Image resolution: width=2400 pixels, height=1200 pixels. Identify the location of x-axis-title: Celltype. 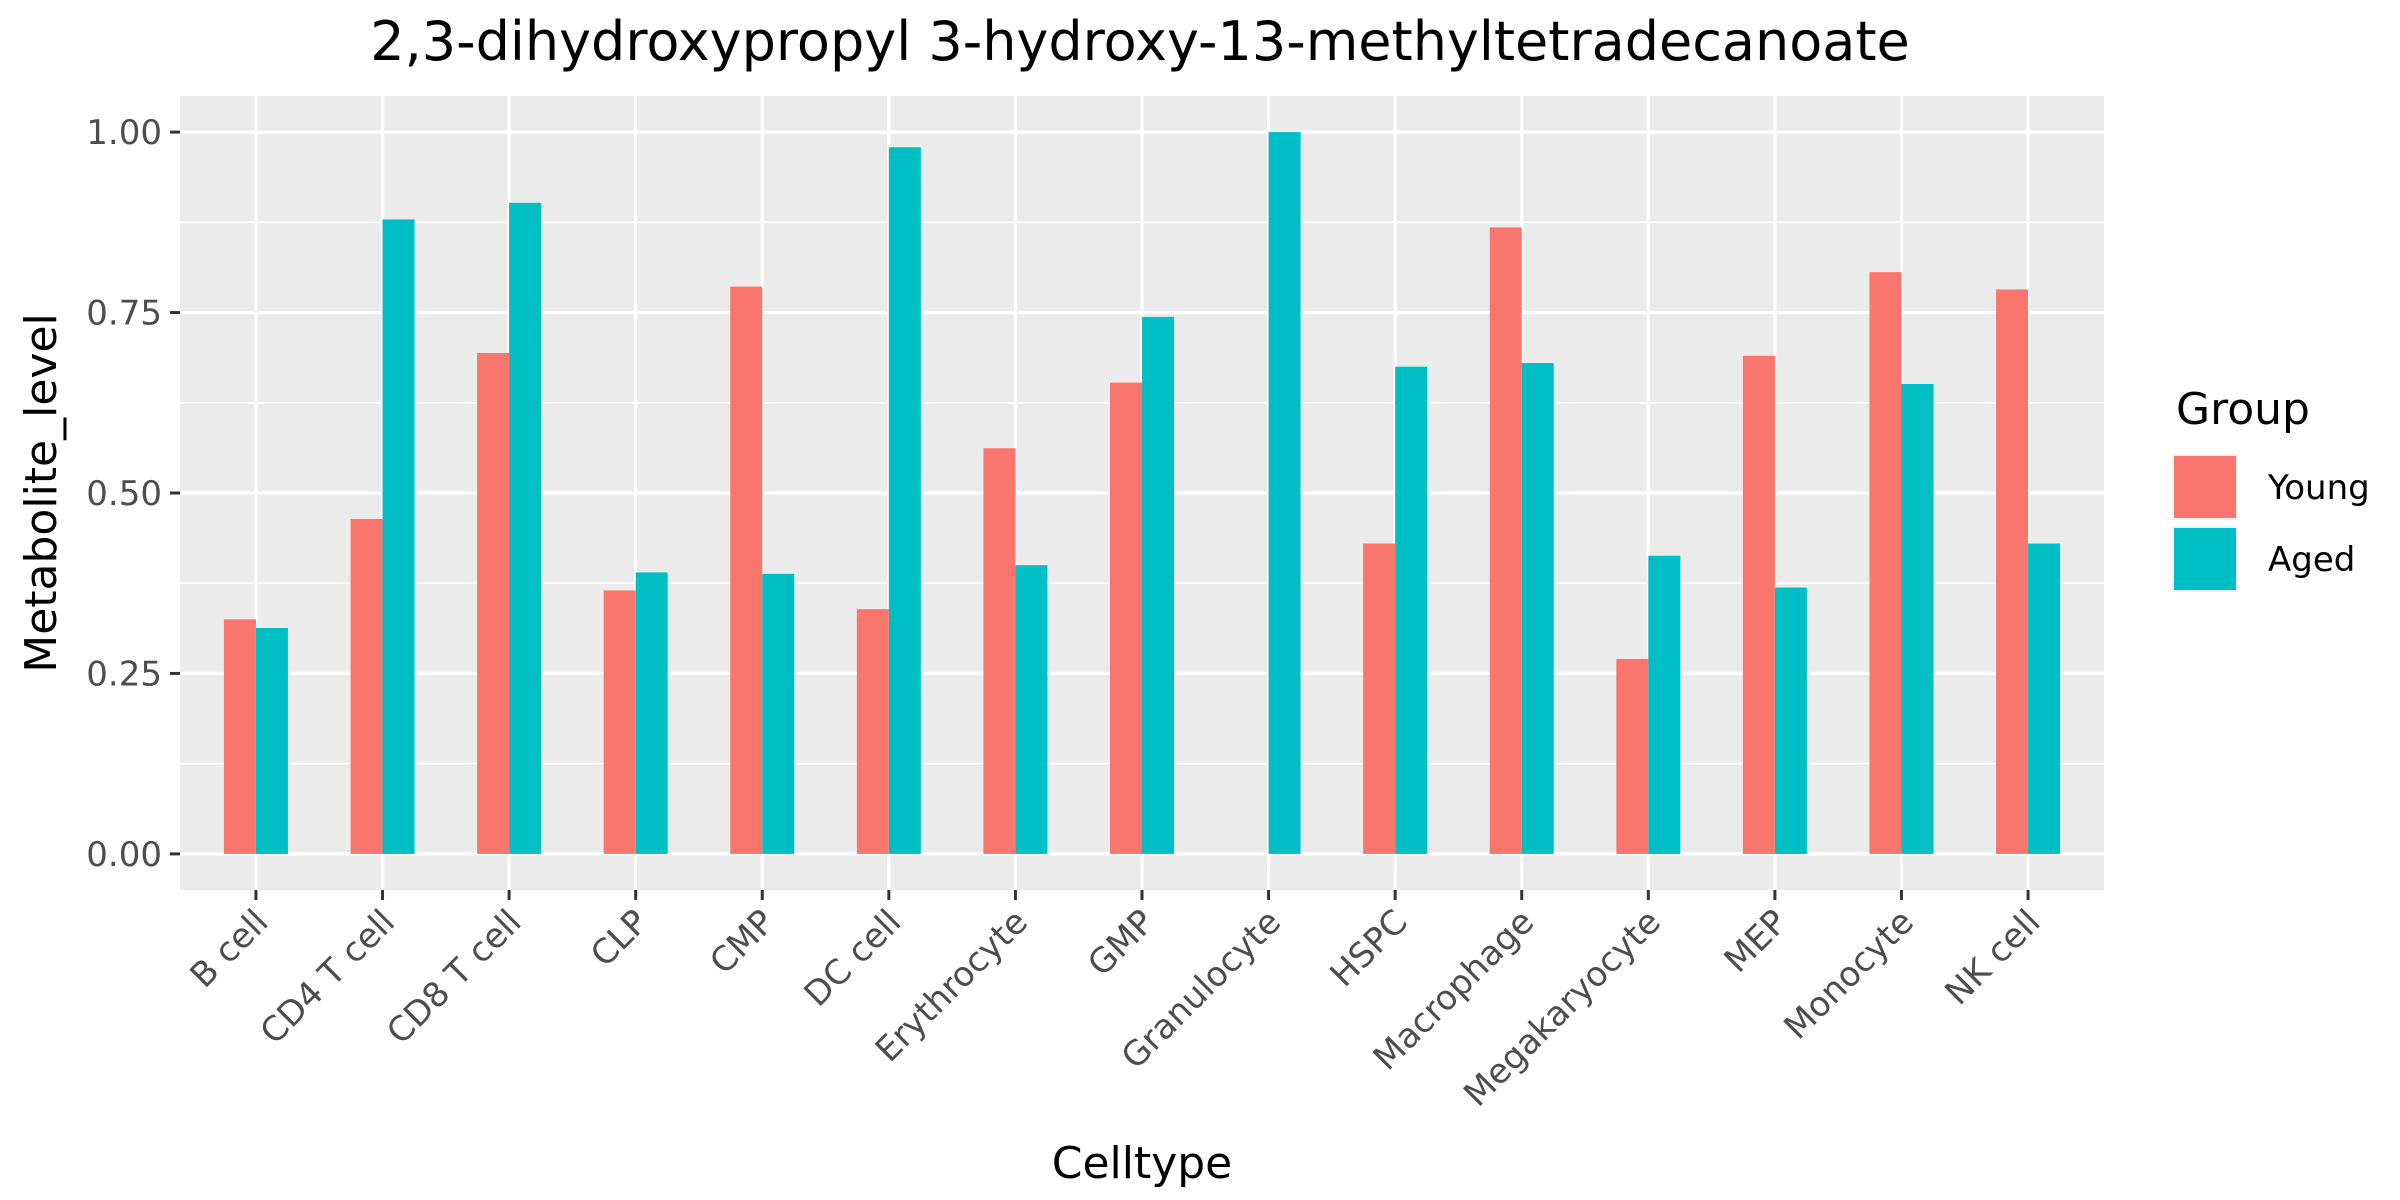
(1142, 1163).